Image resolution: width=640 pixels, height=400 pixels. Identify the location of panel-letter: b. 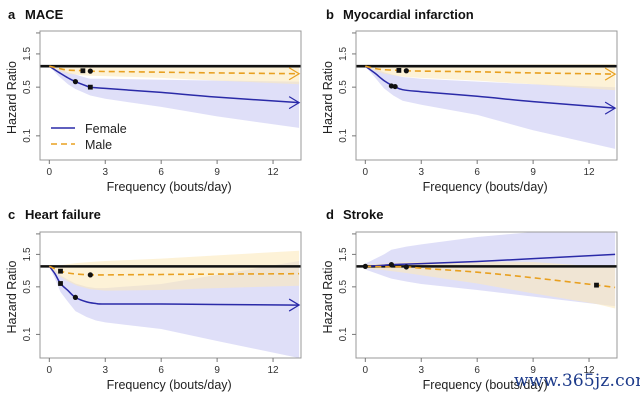
(330, 14).